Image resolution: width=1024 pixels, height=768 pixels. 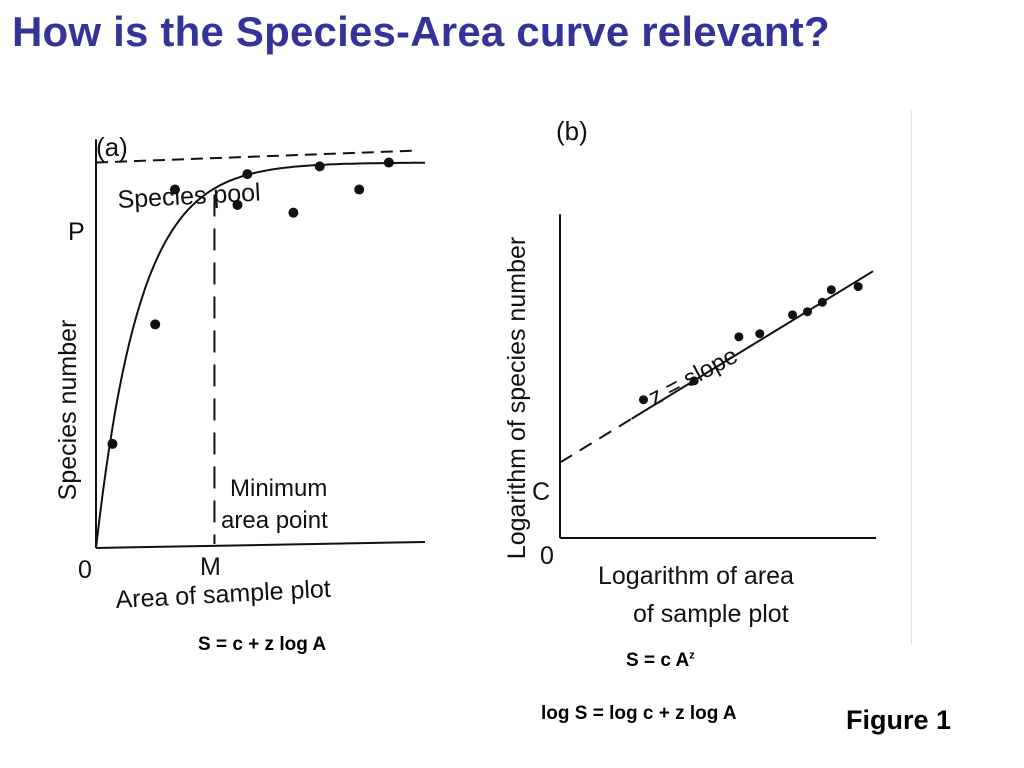 What do you see at coordinates (899, 720) in the screenshot?
I see `figure-label: Figure 1` at bounding box center [899, 720].